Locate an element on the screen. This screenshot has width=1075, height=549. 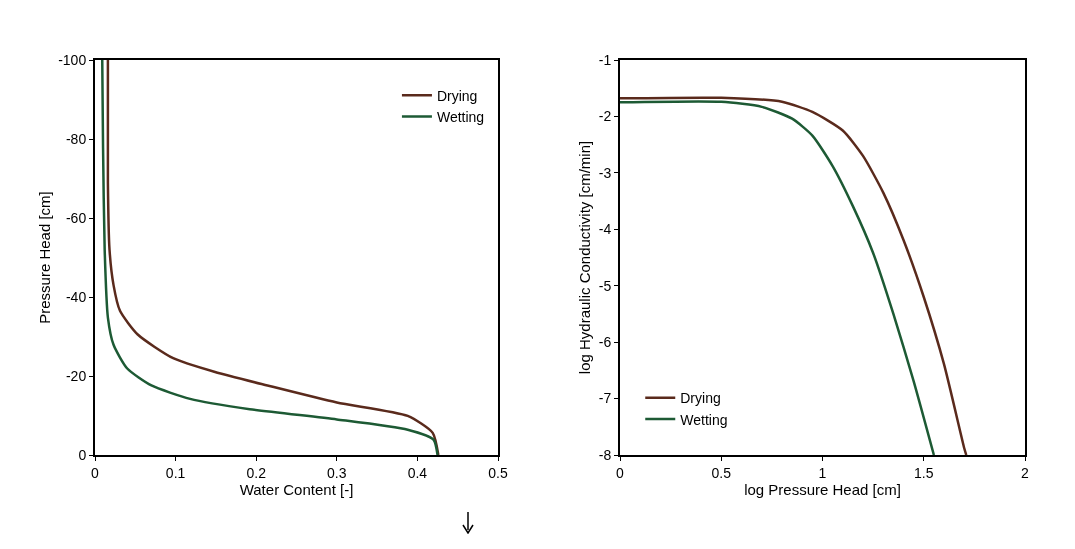
y-tick-label: -80 is located at coordinates (76, 138).